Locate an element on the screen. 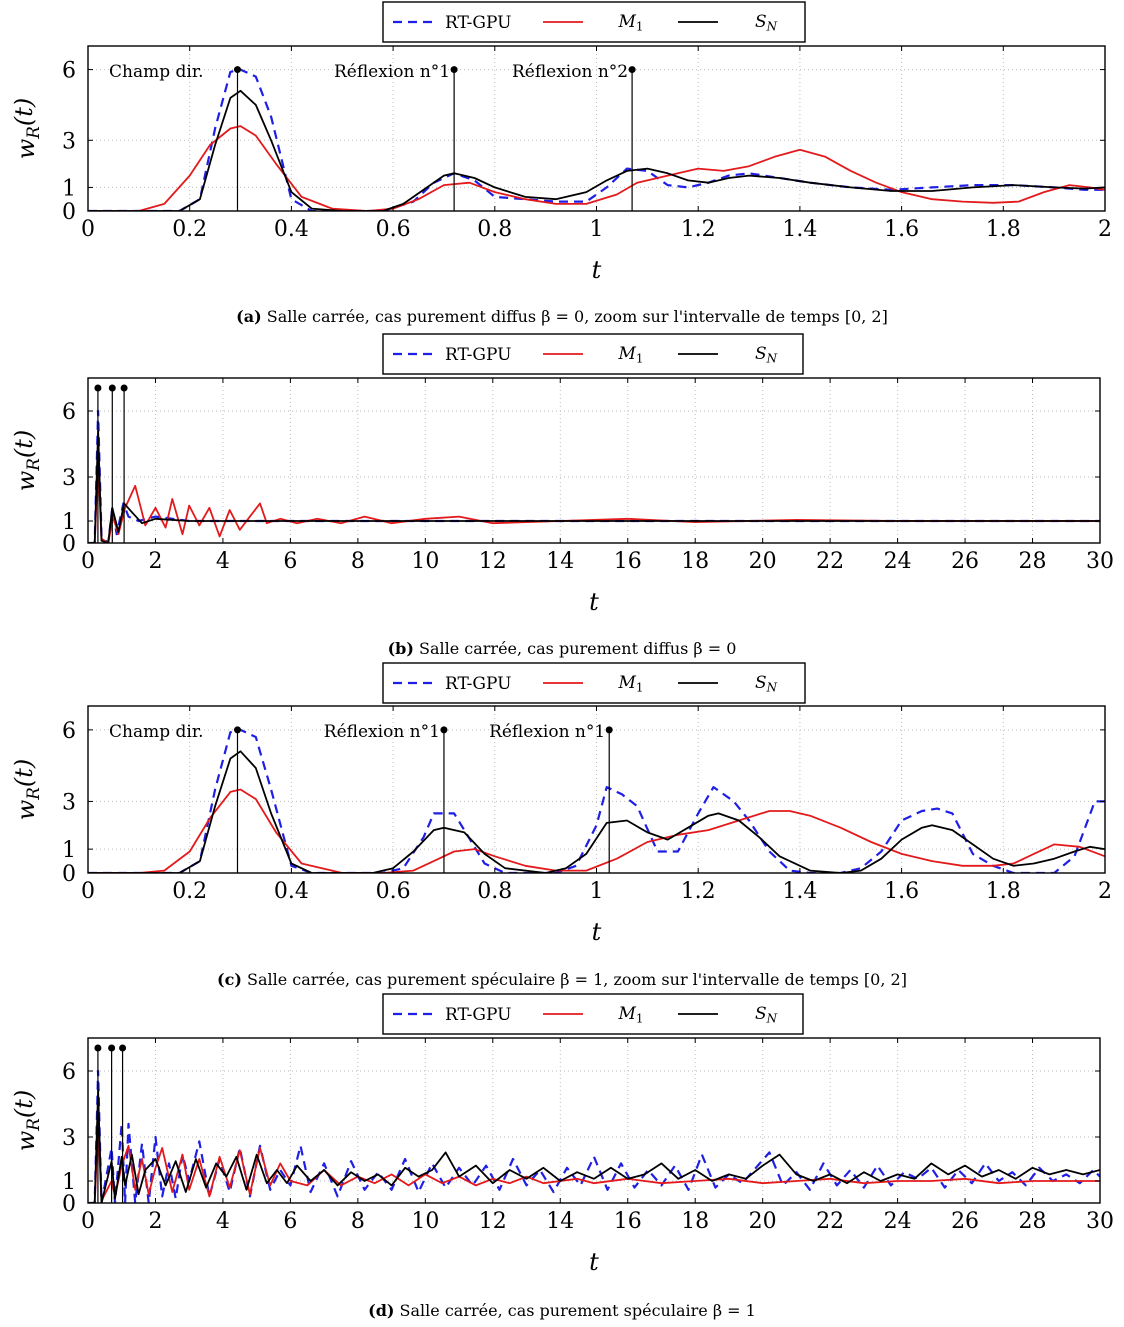  x-tick-label: 22 is located at coordinates (830, 1221).